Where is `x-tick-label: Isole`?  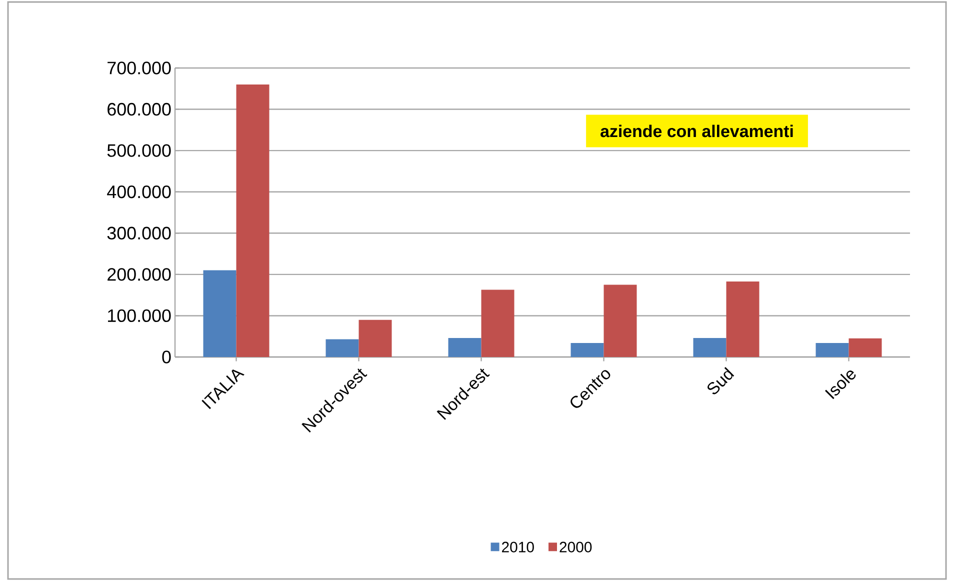
x-tick-label: Isole is located at coordinates (840, 385).